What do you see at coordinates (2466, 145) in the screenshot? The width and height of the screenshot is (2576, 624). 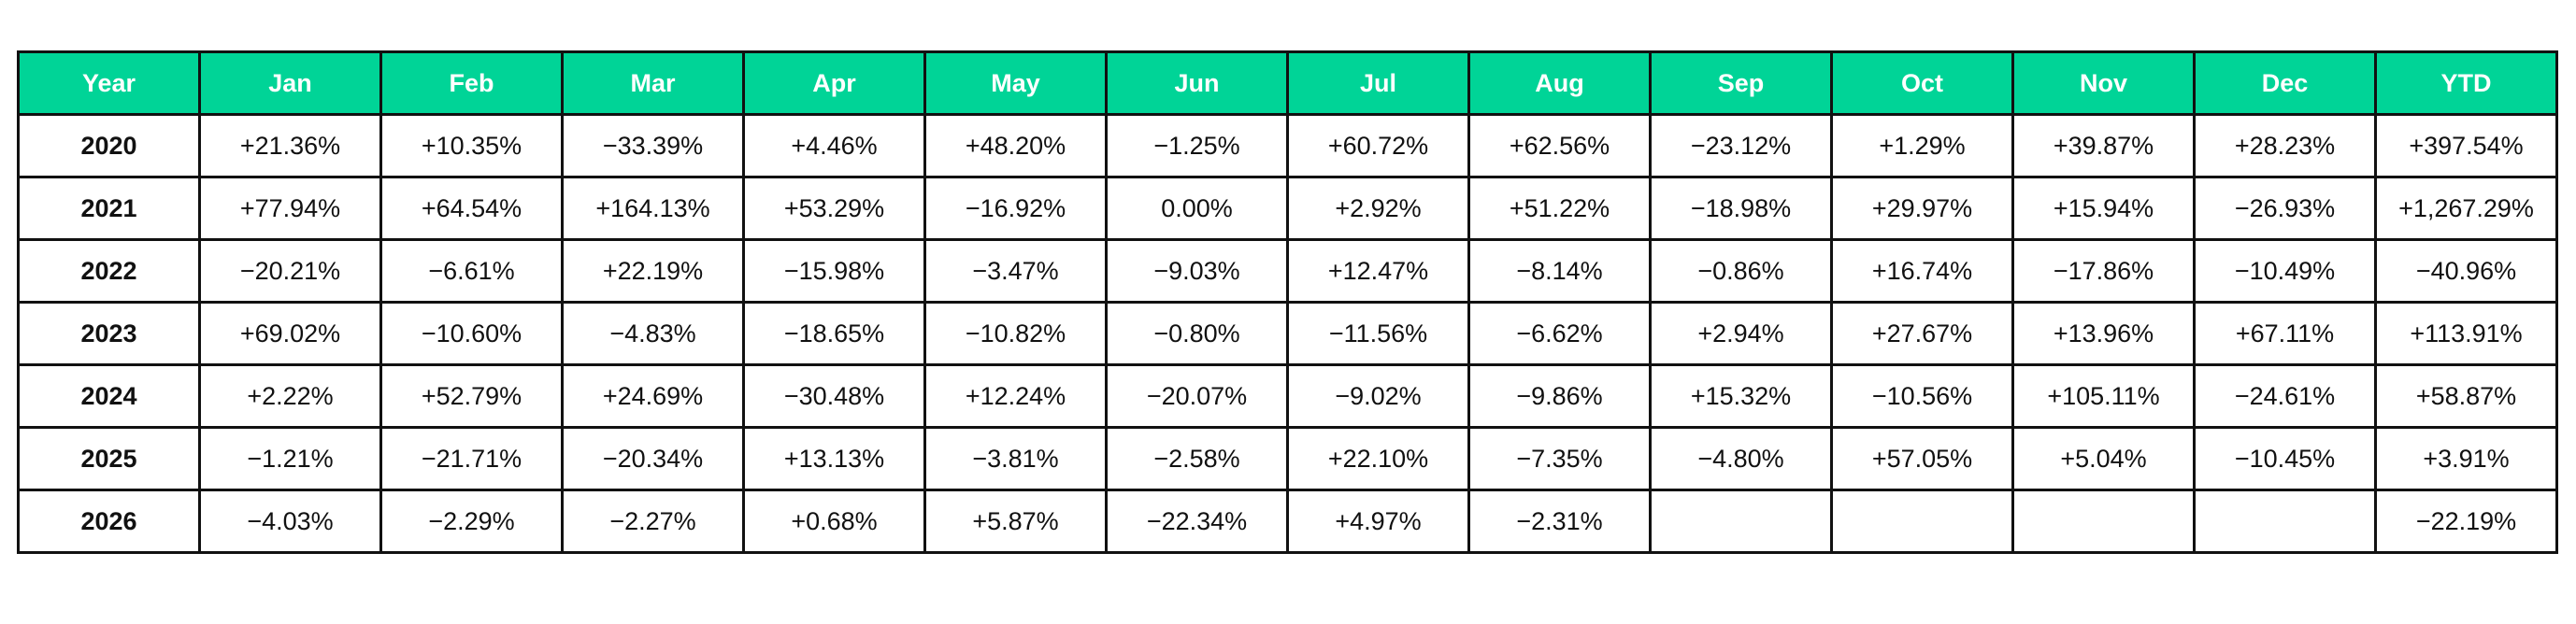 I see `value-cell: +397.54%` at bounding box center [2466, 145].